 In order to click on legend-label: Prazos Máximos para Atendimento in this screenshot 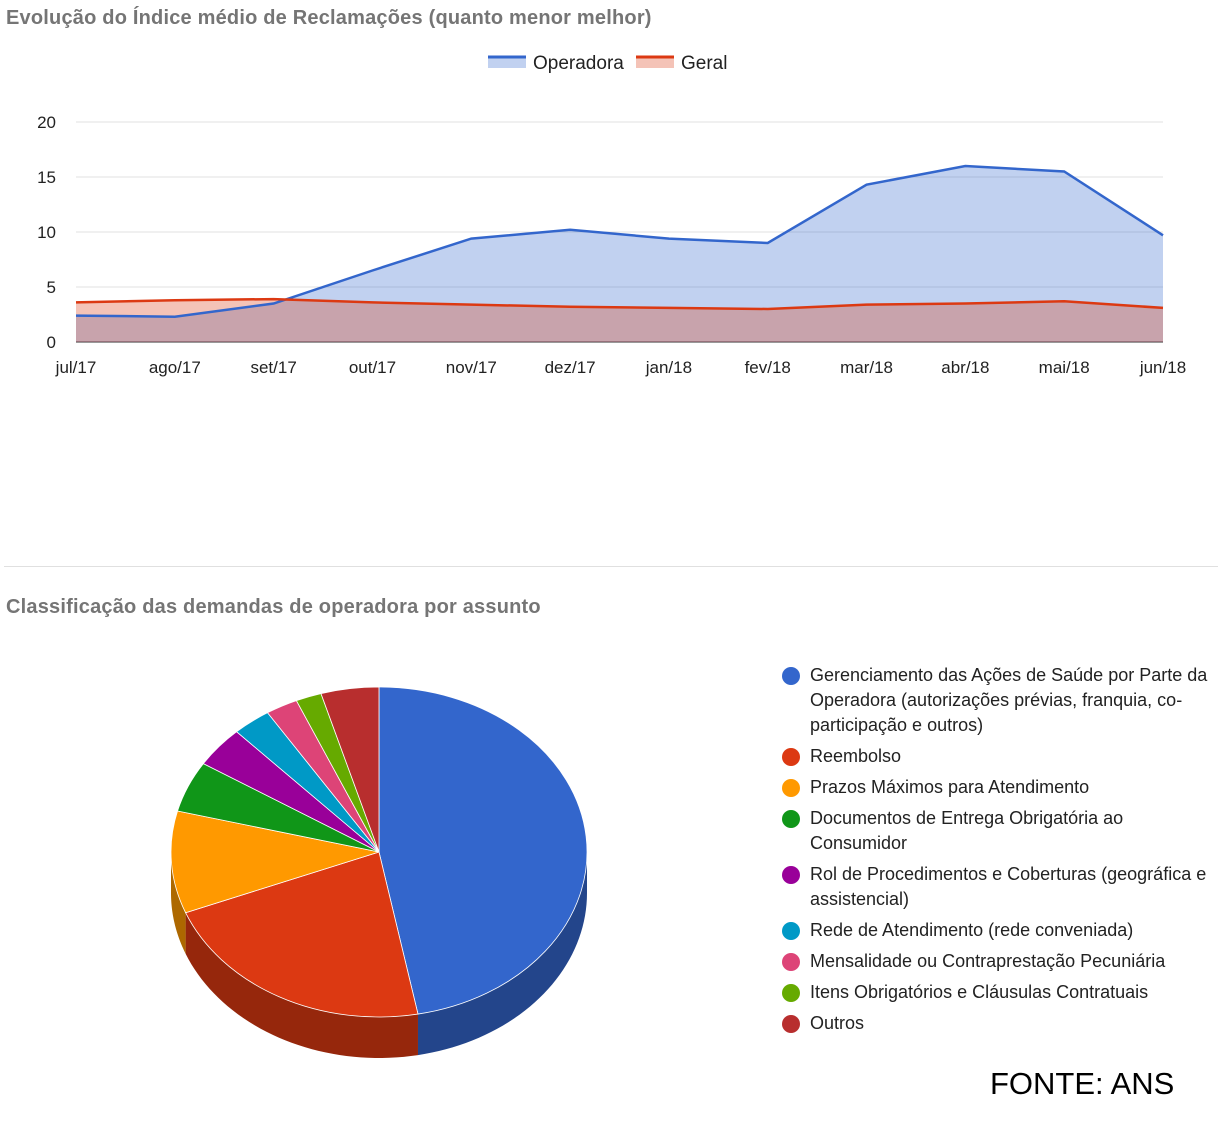, I will do `click(950, 787)`.